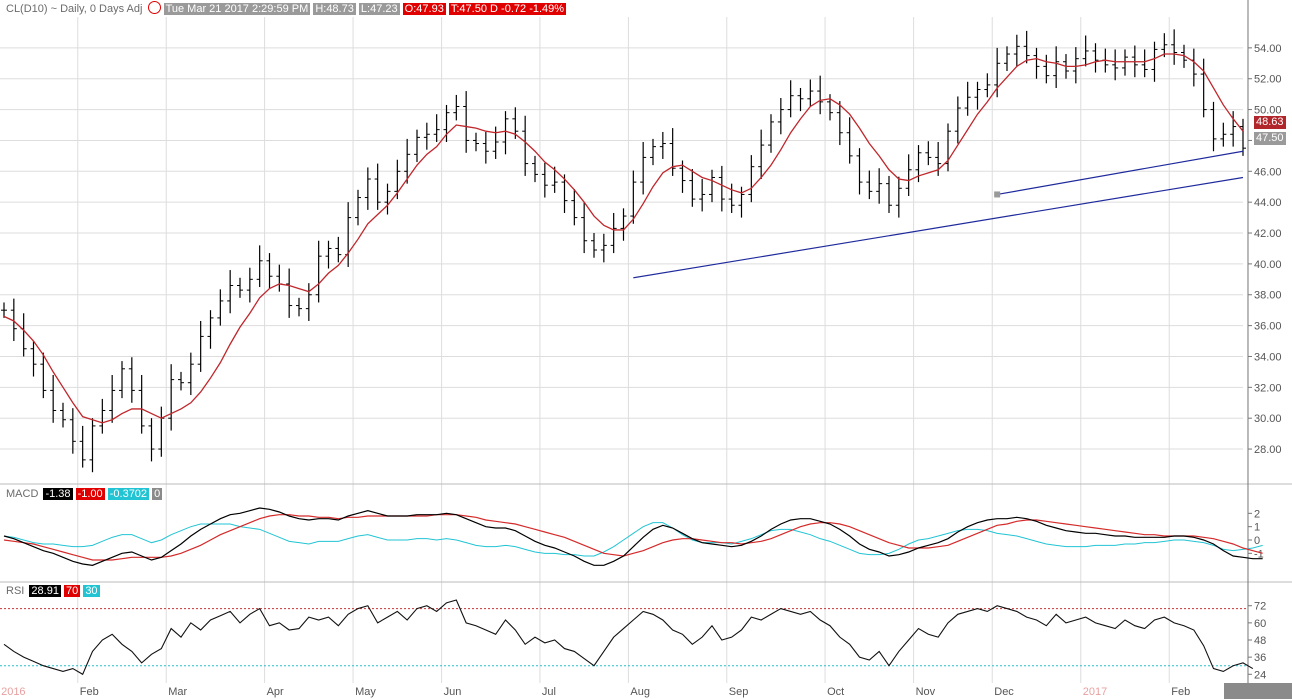 The height and width of the screenshot is (699, 1292). Describe the element at coordinates (1257, 514) in the screenshot. I see `macd-axis-label: 2` at that location.